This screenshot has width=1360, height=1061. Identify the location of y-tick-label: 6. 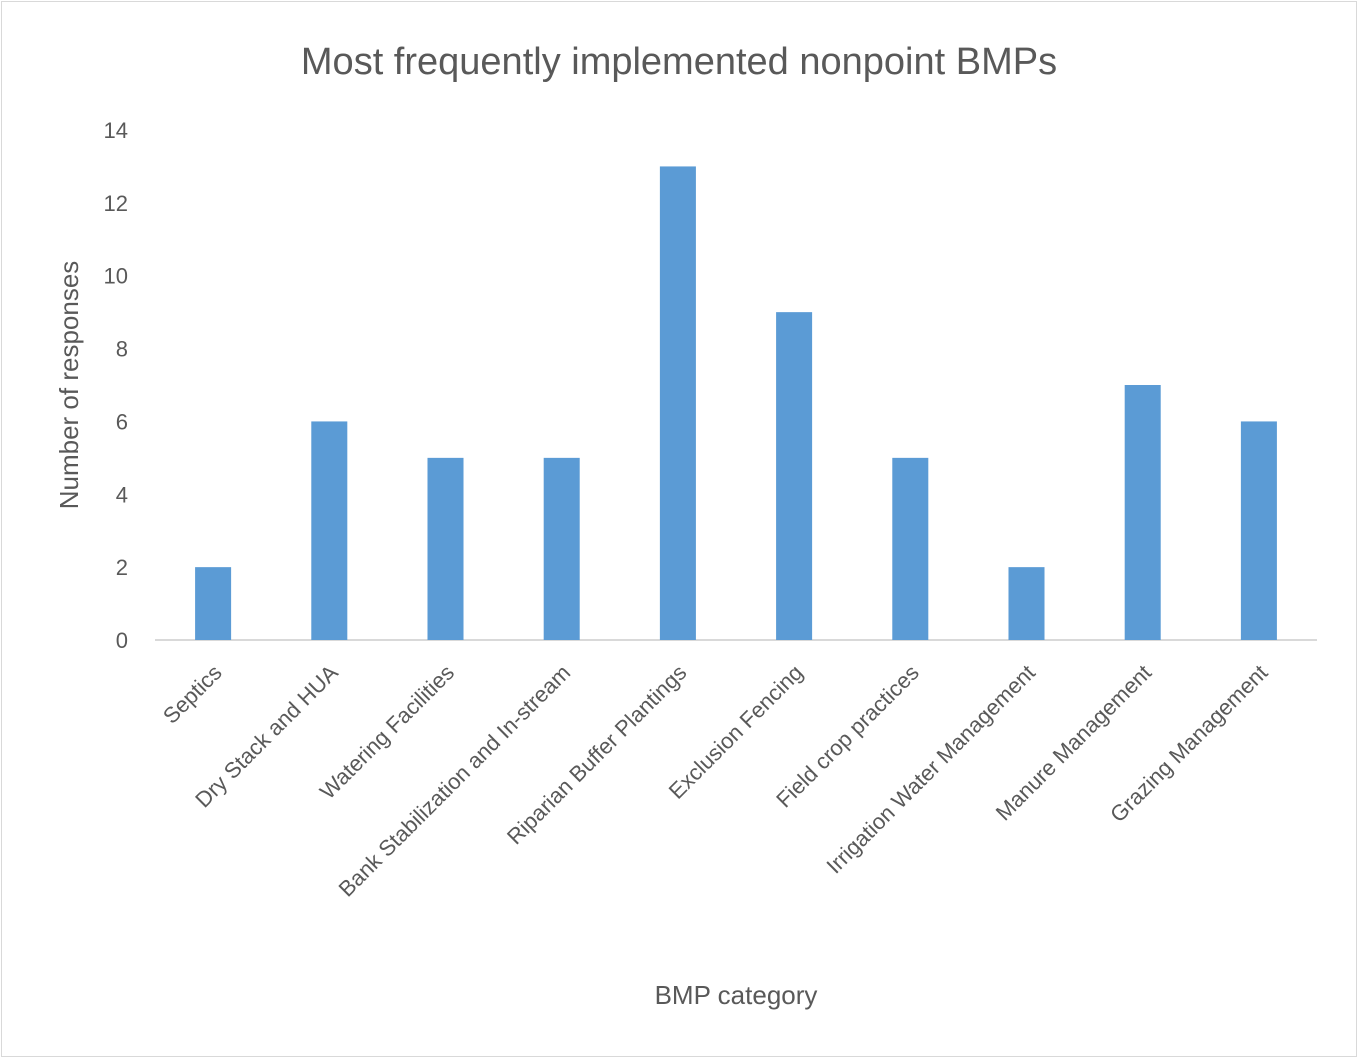
(122, 421).